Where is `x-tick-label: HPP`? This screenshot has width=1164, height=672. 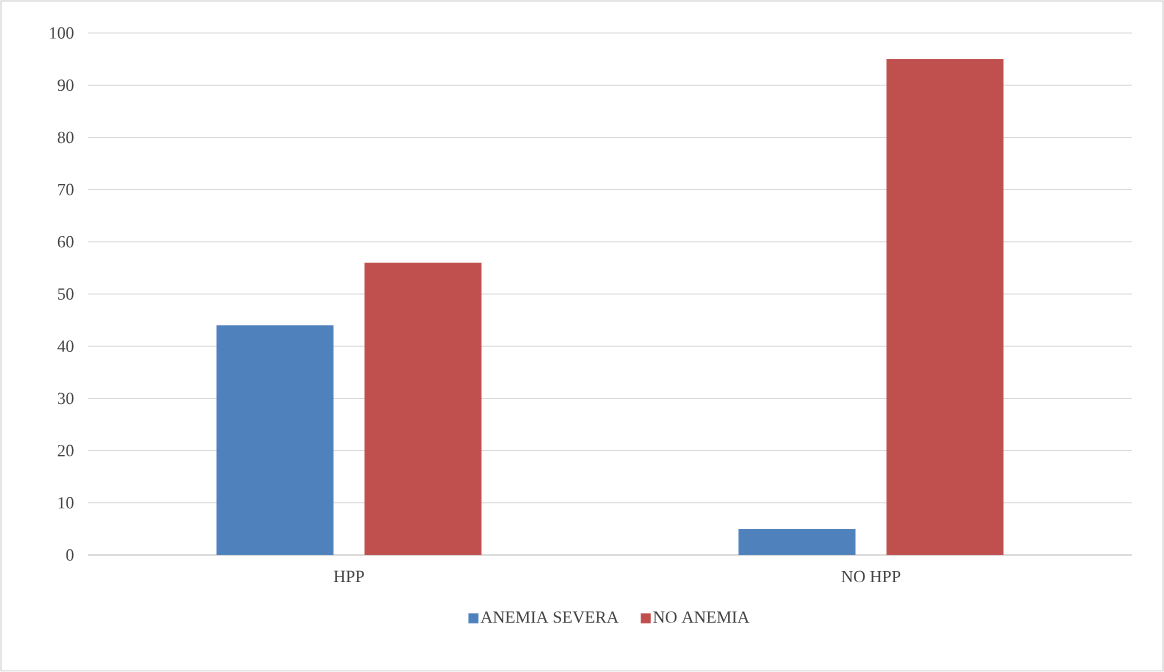
x-tick-label: HPP is located at coordinates (348, 576).